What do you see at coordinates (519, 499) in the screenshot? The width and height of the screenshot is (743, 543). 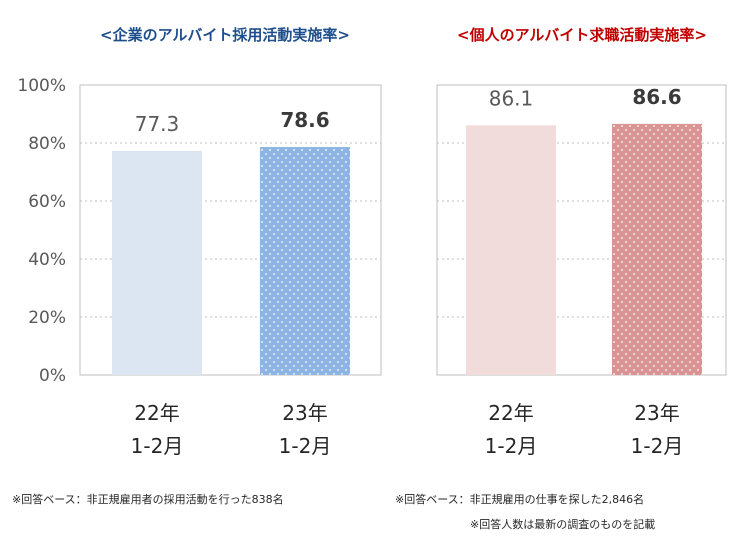 I see `footnote: ※回答ベース：非正規雇用の仕事を探した2,846名` at bounding box center [519, 499].